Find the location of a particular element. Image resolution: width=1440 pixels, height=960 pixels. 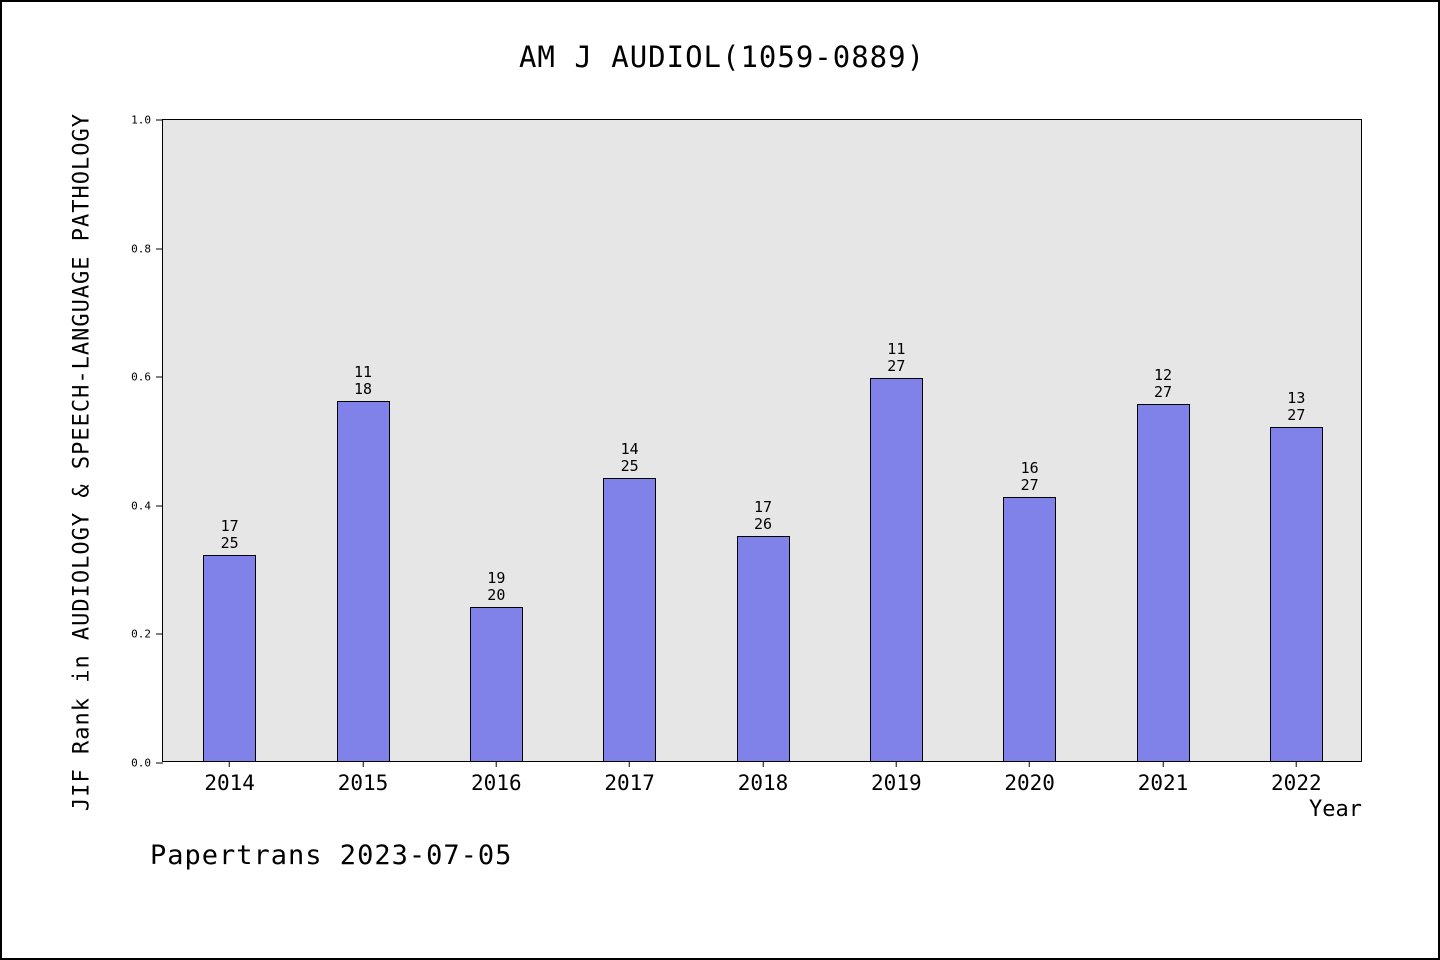

bar-label-2022: 13 27 is located at coordinates (1296, 406).